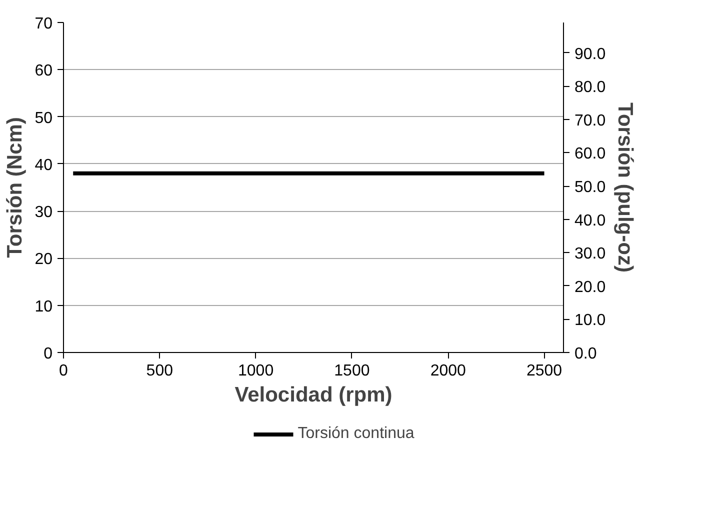 This screenshot has height=519, width=727. What do you see at coordinates (313, 395) in the screenshot?
I see `x-axis-title: Velocidad (rpm)` at bounding box center [313, 395].